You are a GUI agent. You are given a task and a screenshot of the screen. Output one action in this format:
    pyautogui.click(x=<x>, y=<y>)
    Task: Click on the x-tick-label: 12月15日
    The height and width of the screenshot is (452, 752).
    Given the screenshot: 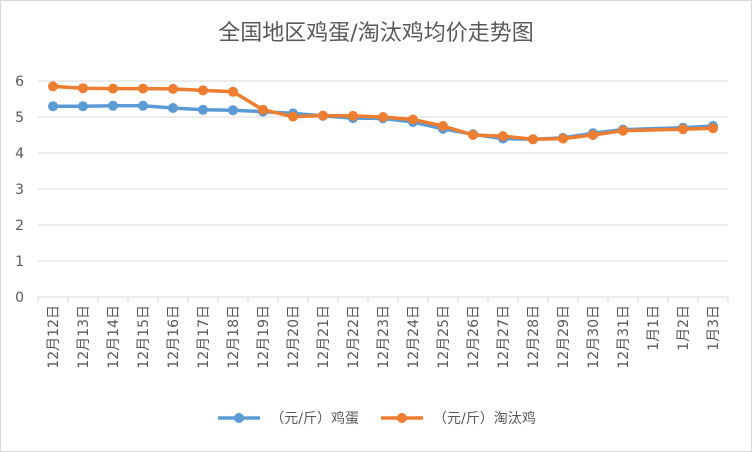 What is the action you would take?
    pyautogui.click(x=144, y=337)
    